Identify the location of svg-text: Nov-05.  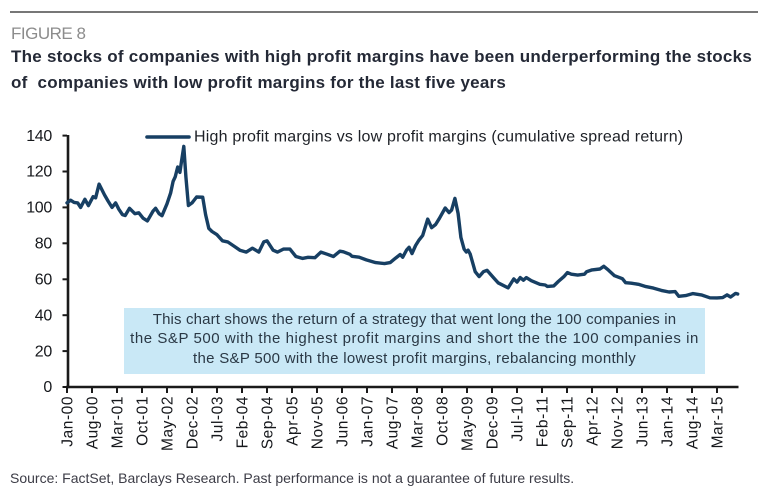
(317, 422).